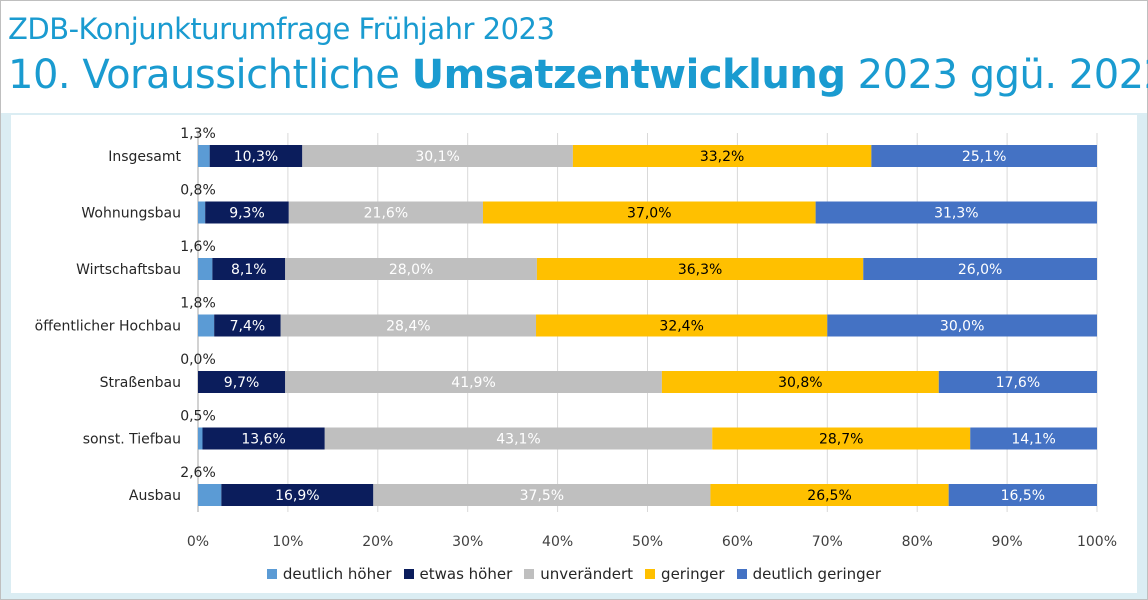 The height and width of the screenshot is (600, 1148). I want to click on data-label: 0,5%, so click(198, 417).